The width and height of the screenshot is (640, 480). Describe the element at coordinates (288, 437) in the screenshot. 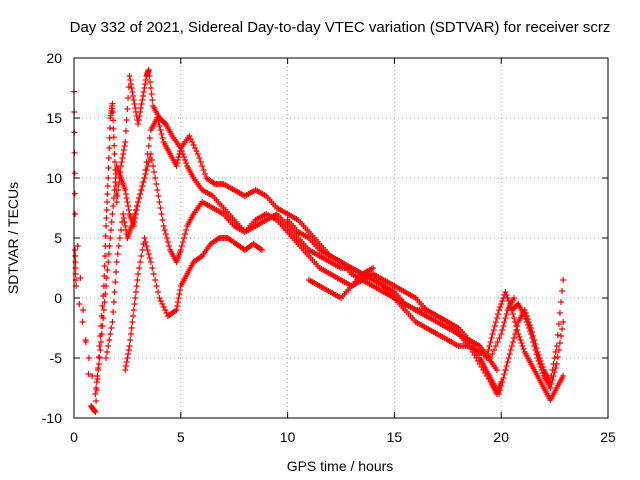

I see `x-tick-label: 10` at that location.